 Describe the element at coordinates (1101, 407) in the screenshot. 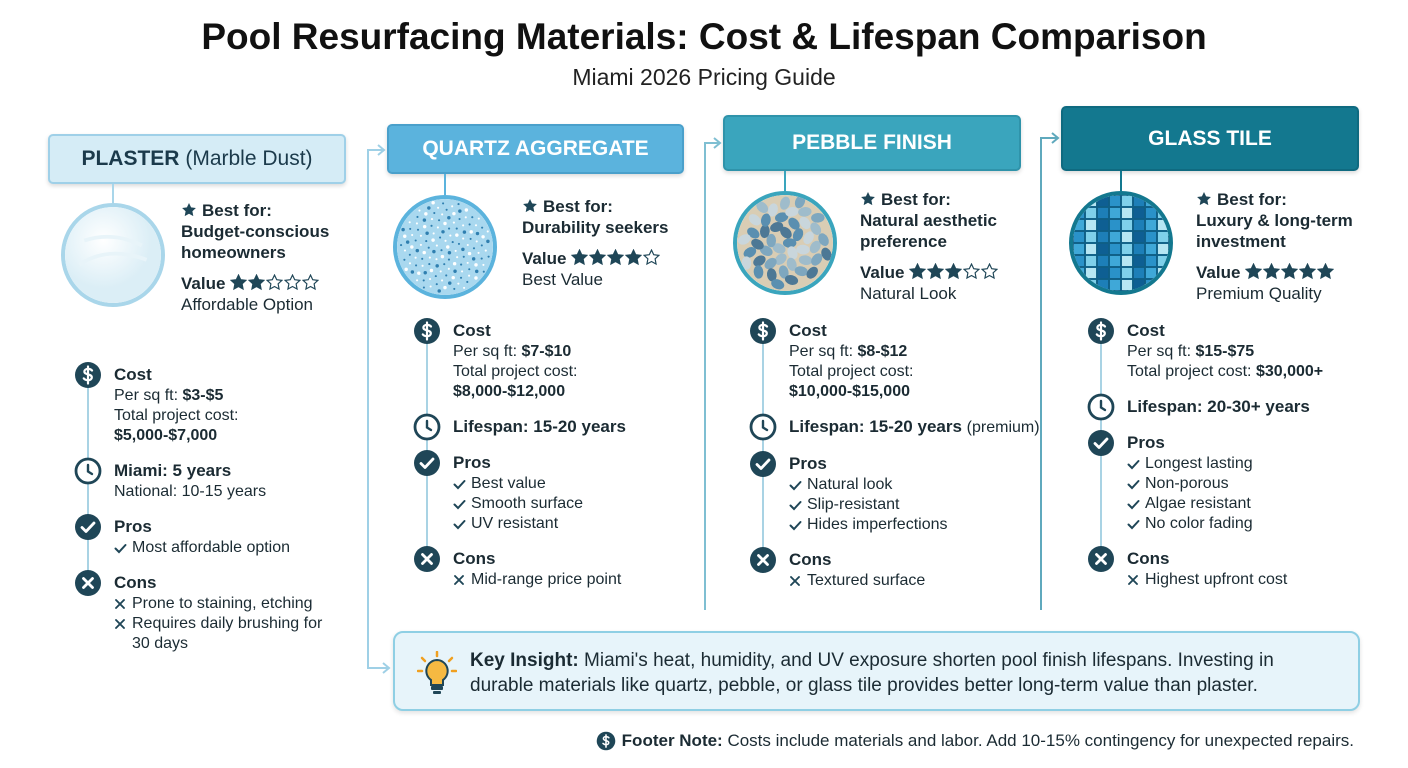

I see `icon-life` at that location.